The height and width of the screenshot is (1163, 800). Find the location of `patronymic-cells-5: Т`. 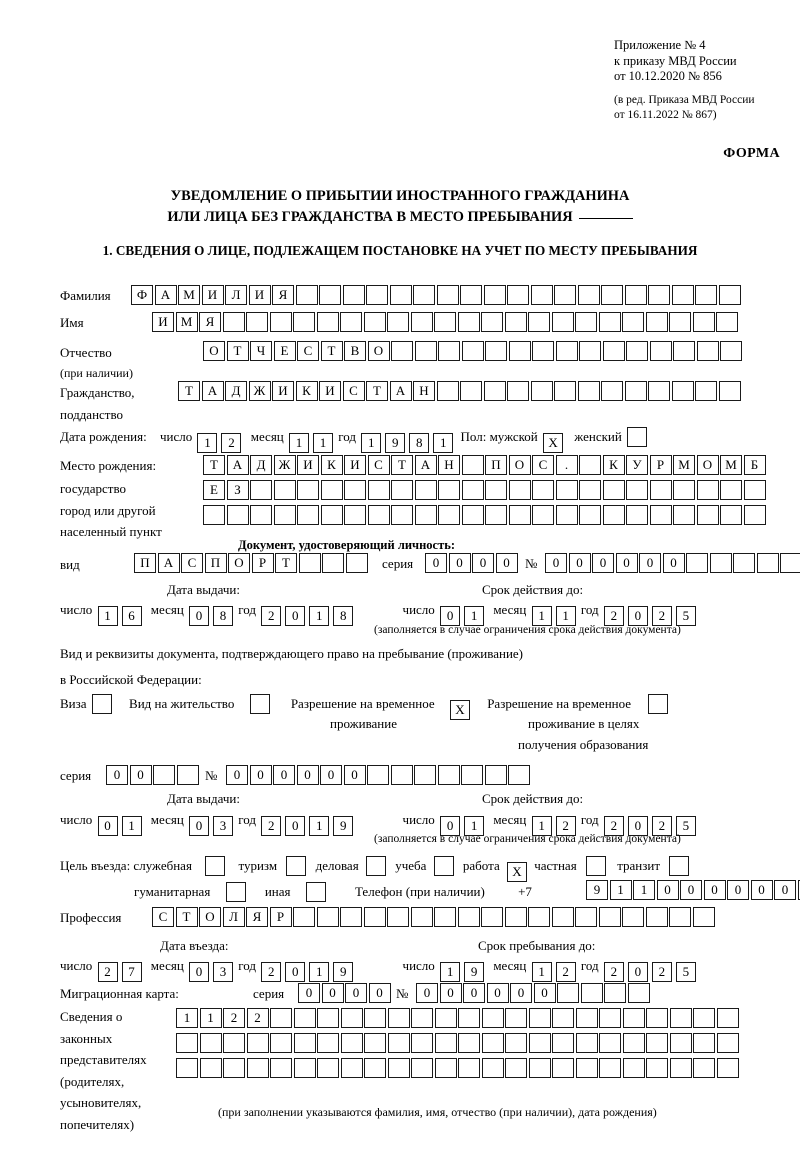

patronymic-cells-5: Т is located at coordinates (331, 351).